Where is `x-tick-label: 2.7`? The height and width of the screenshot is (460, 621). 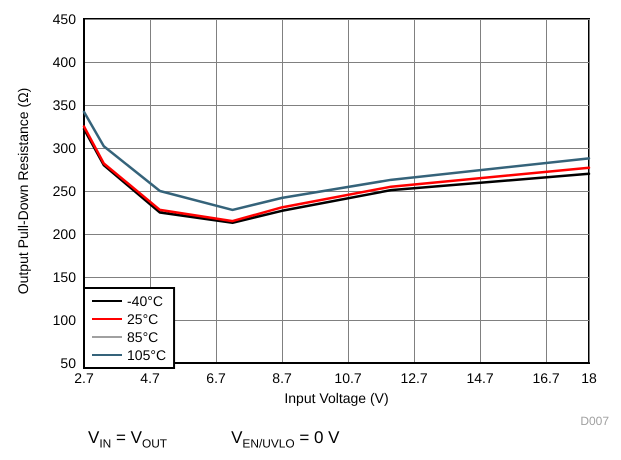 x-tick-label: 2.7 is located at coordinates (84, 378).